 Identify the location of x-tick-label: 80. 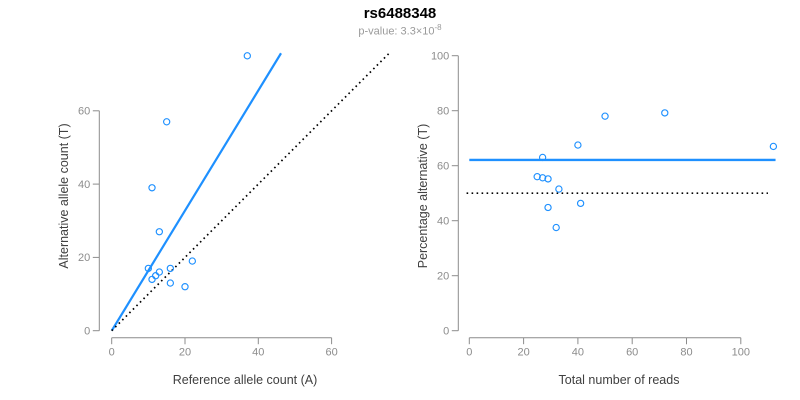
(686, 353).